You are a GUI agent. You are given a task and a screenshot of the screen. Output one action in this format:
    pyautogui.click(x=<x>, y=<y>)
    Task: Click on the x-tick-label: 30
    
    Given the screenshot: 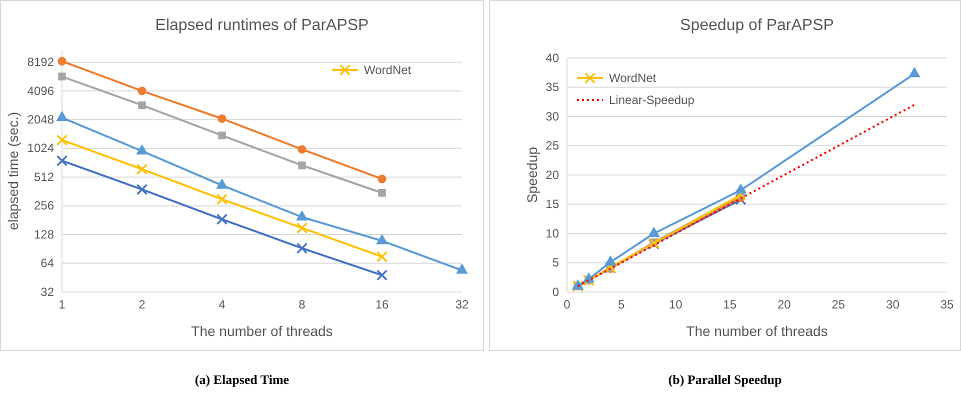 What is the action you would take?
    pyautogui.click(x=893, y=305)
    